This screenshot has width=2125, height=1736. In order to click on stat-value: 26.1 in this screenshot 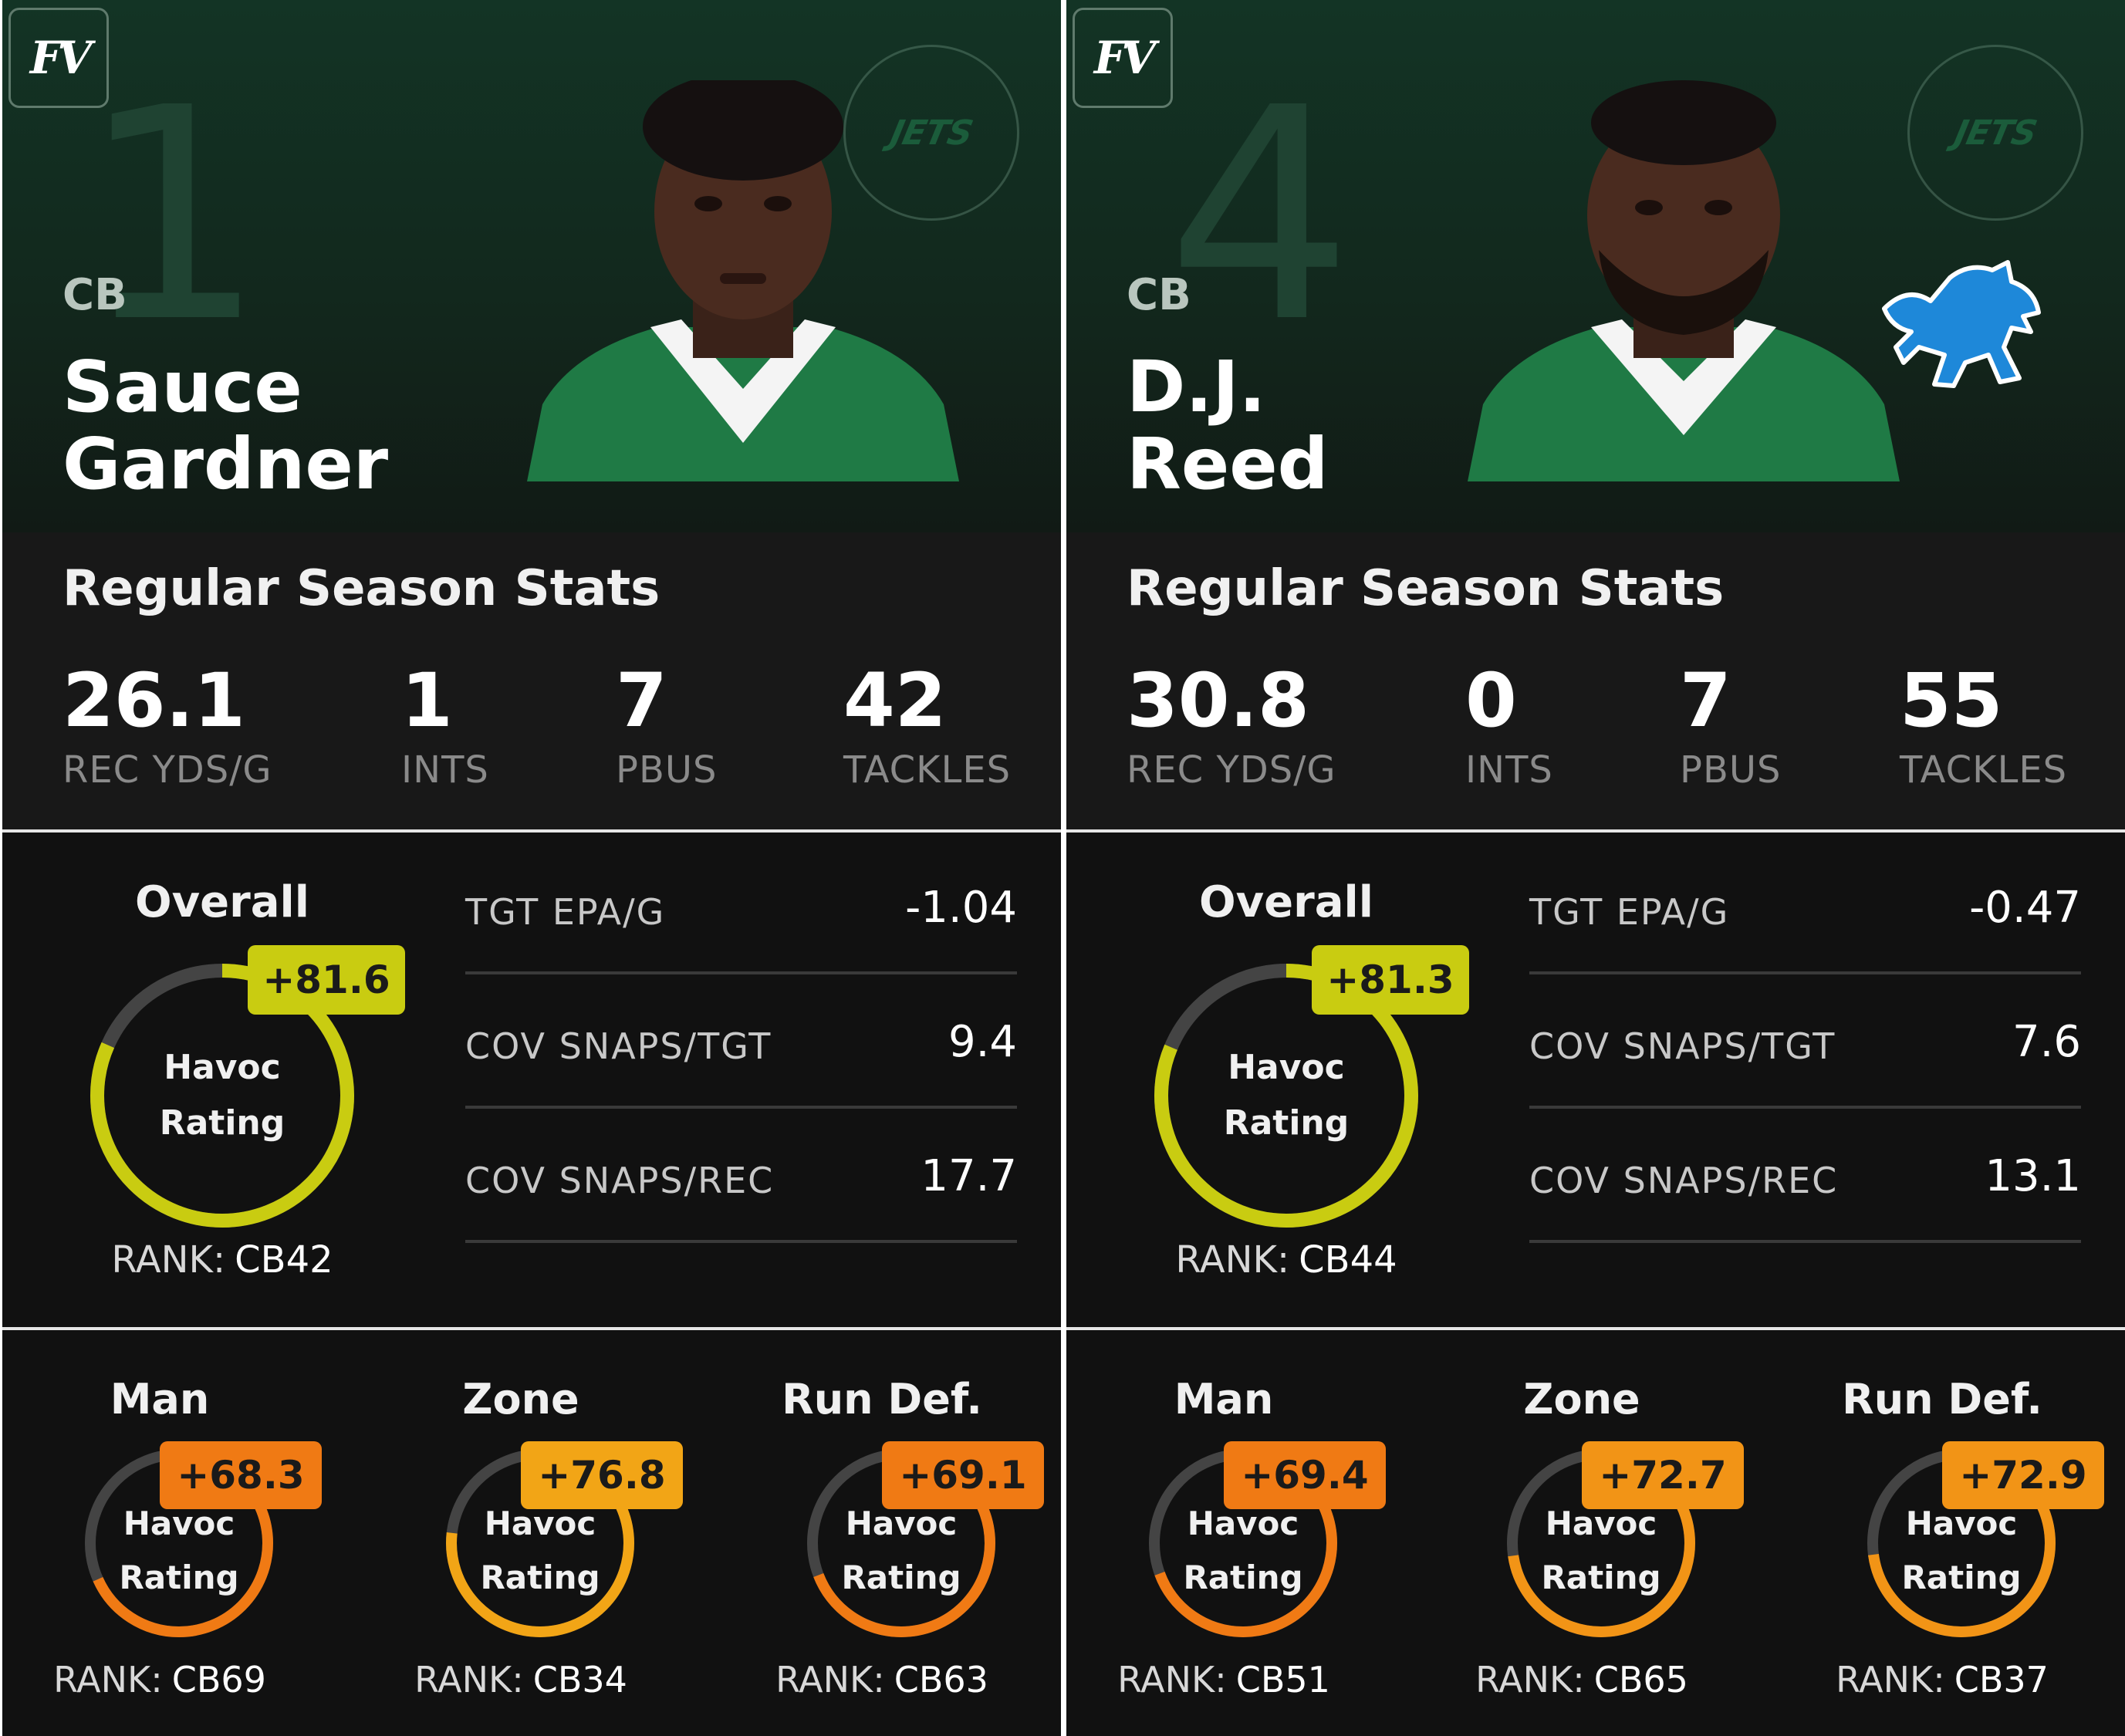, I will do `click(153, 700)`.